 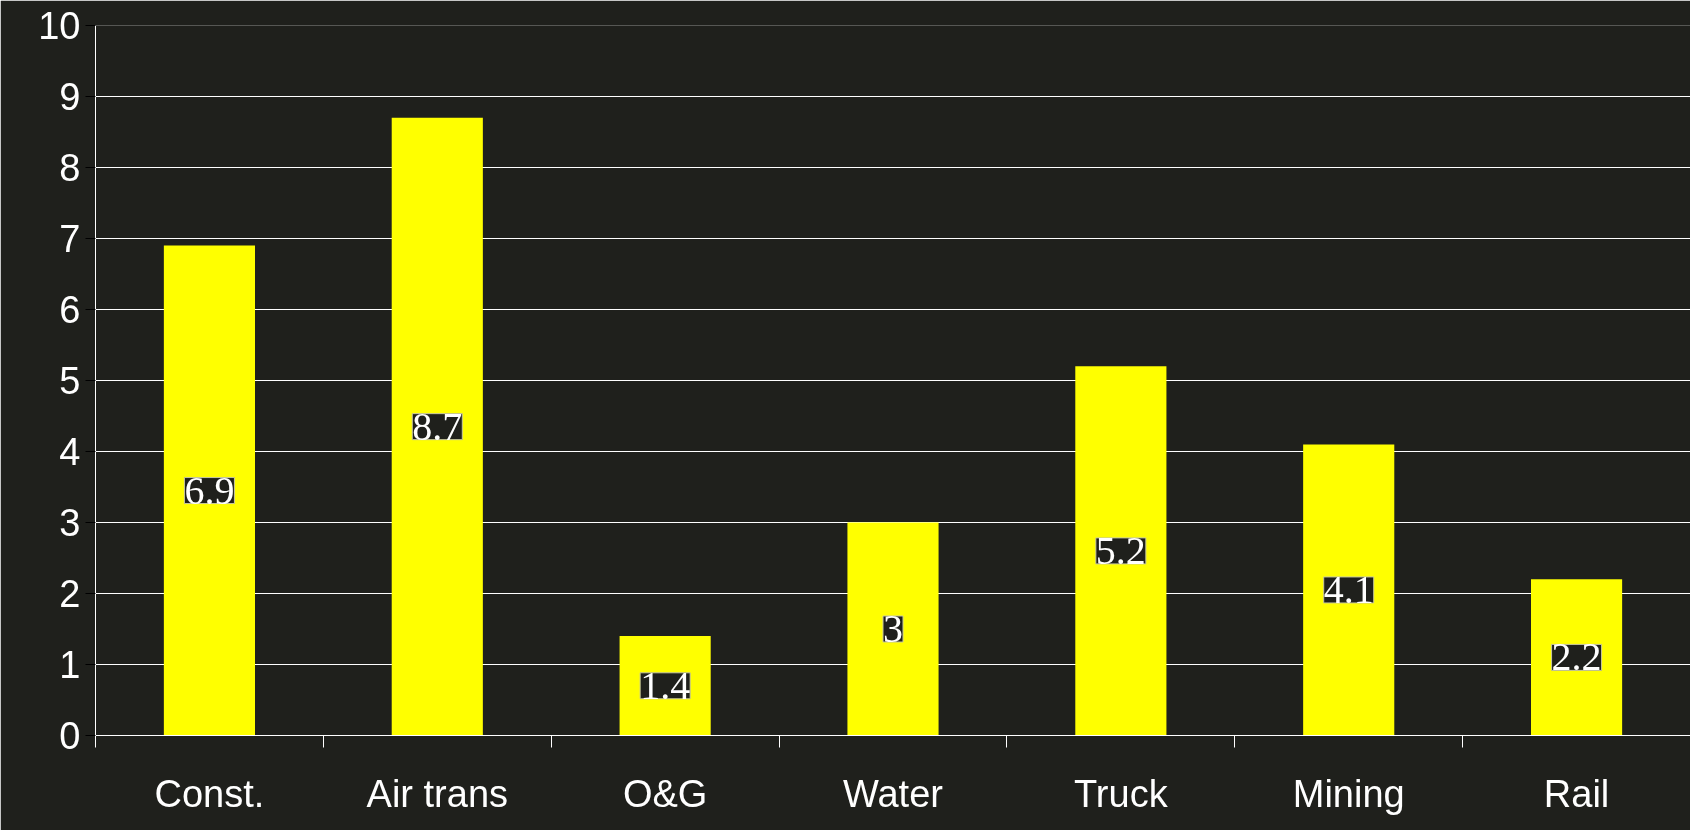 I want to click on y-tick-label: 0, so click(x=70, y=736).